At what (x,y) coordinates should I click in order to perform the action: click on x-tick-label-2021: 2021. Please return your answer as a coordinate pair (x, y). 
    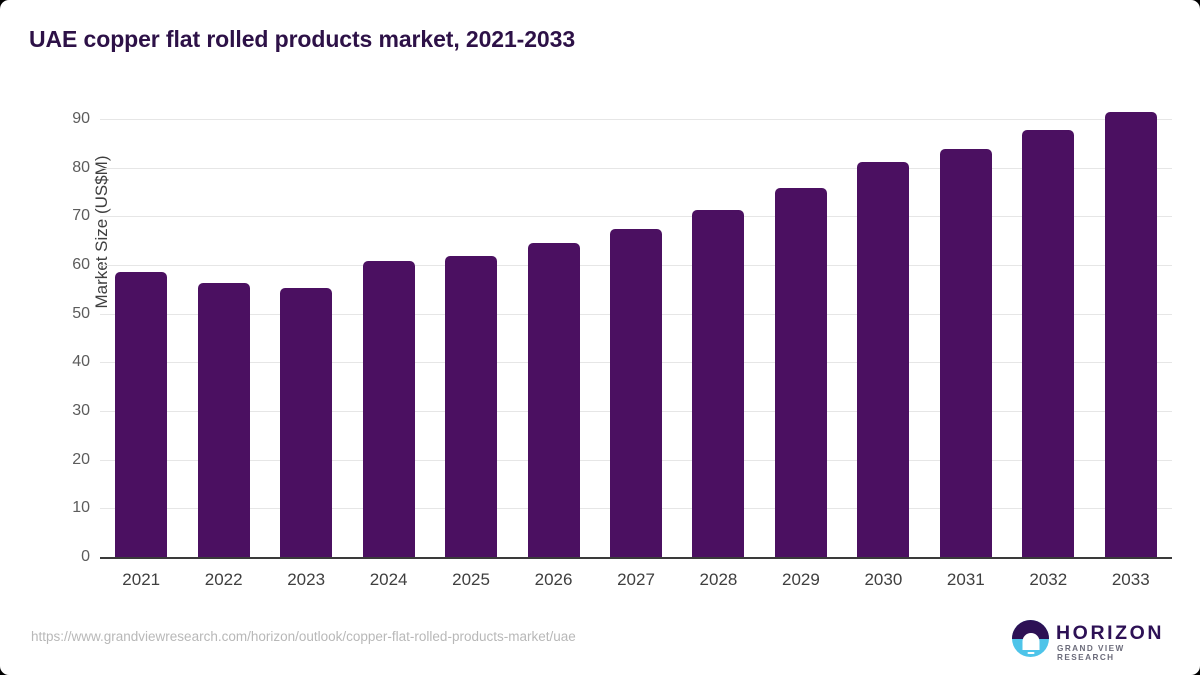
    Looking at the image, I should click on (141, 579).